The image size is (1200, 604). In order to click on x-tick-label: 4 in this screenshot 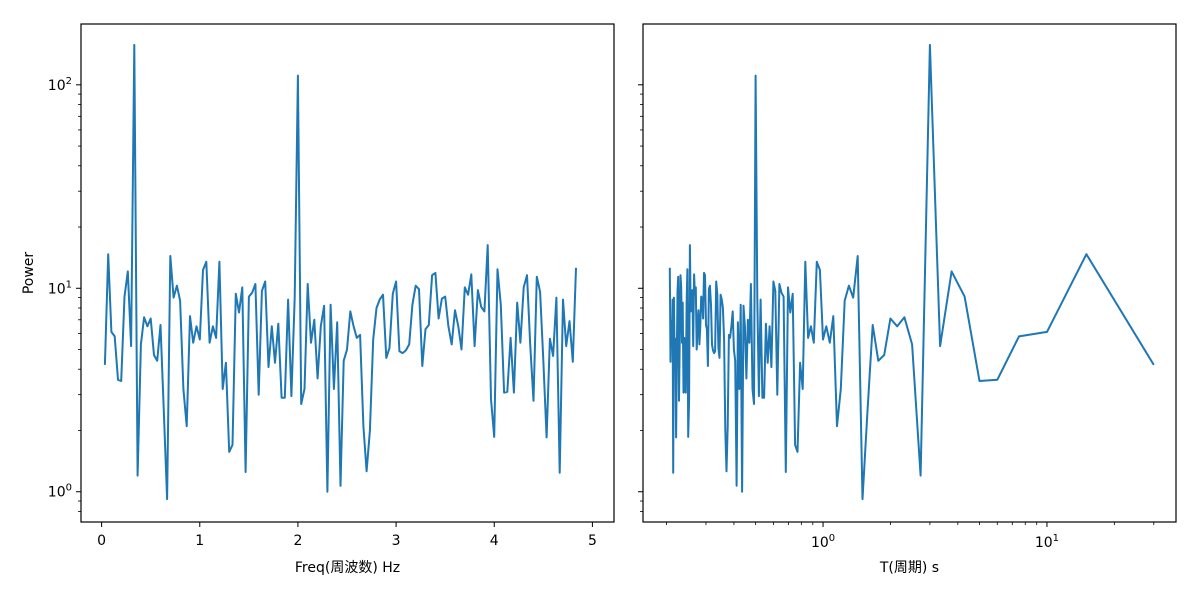, I will do `click(494, 541)`.